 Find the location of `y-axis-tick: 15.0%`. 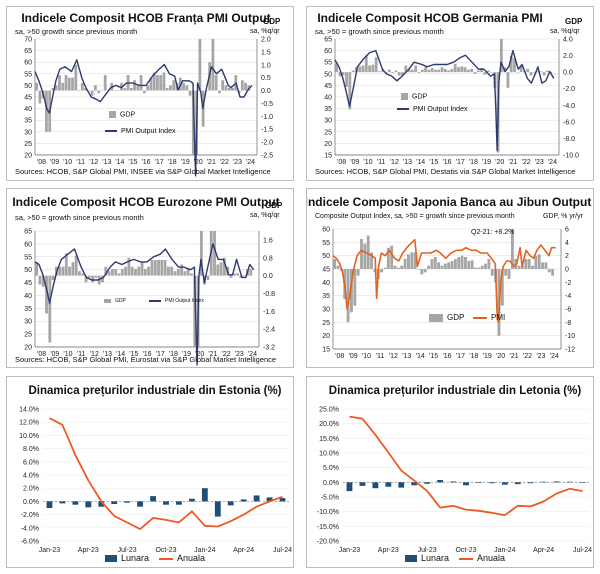

y-axis-tick: 15.0% is located at coordinates (329, 439).